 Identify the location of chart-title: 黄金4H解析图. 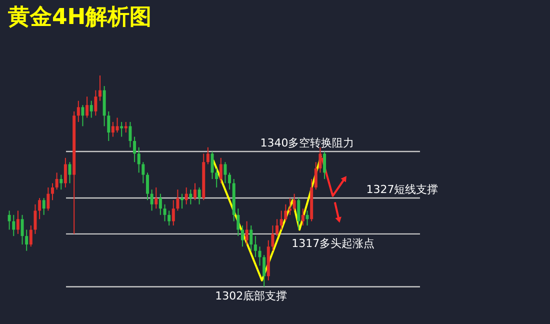
(79, 17).